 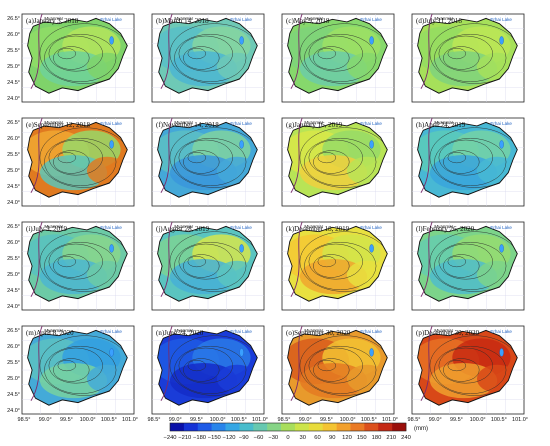 What do you see at coordinates (244, 438) in the screenshot?
I see `colorbar-tick-label: −90` at bounding box center [244, 438].